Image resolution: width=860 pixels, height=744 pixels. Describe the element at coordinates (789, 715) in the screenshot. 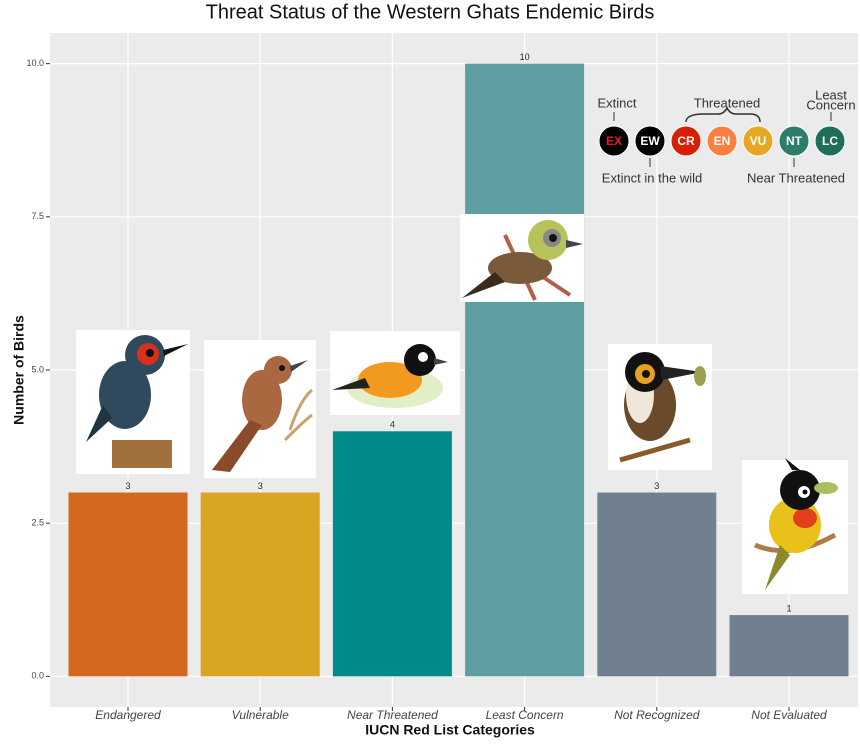

I see `x-tick-label: Not Evaluated` at that location.